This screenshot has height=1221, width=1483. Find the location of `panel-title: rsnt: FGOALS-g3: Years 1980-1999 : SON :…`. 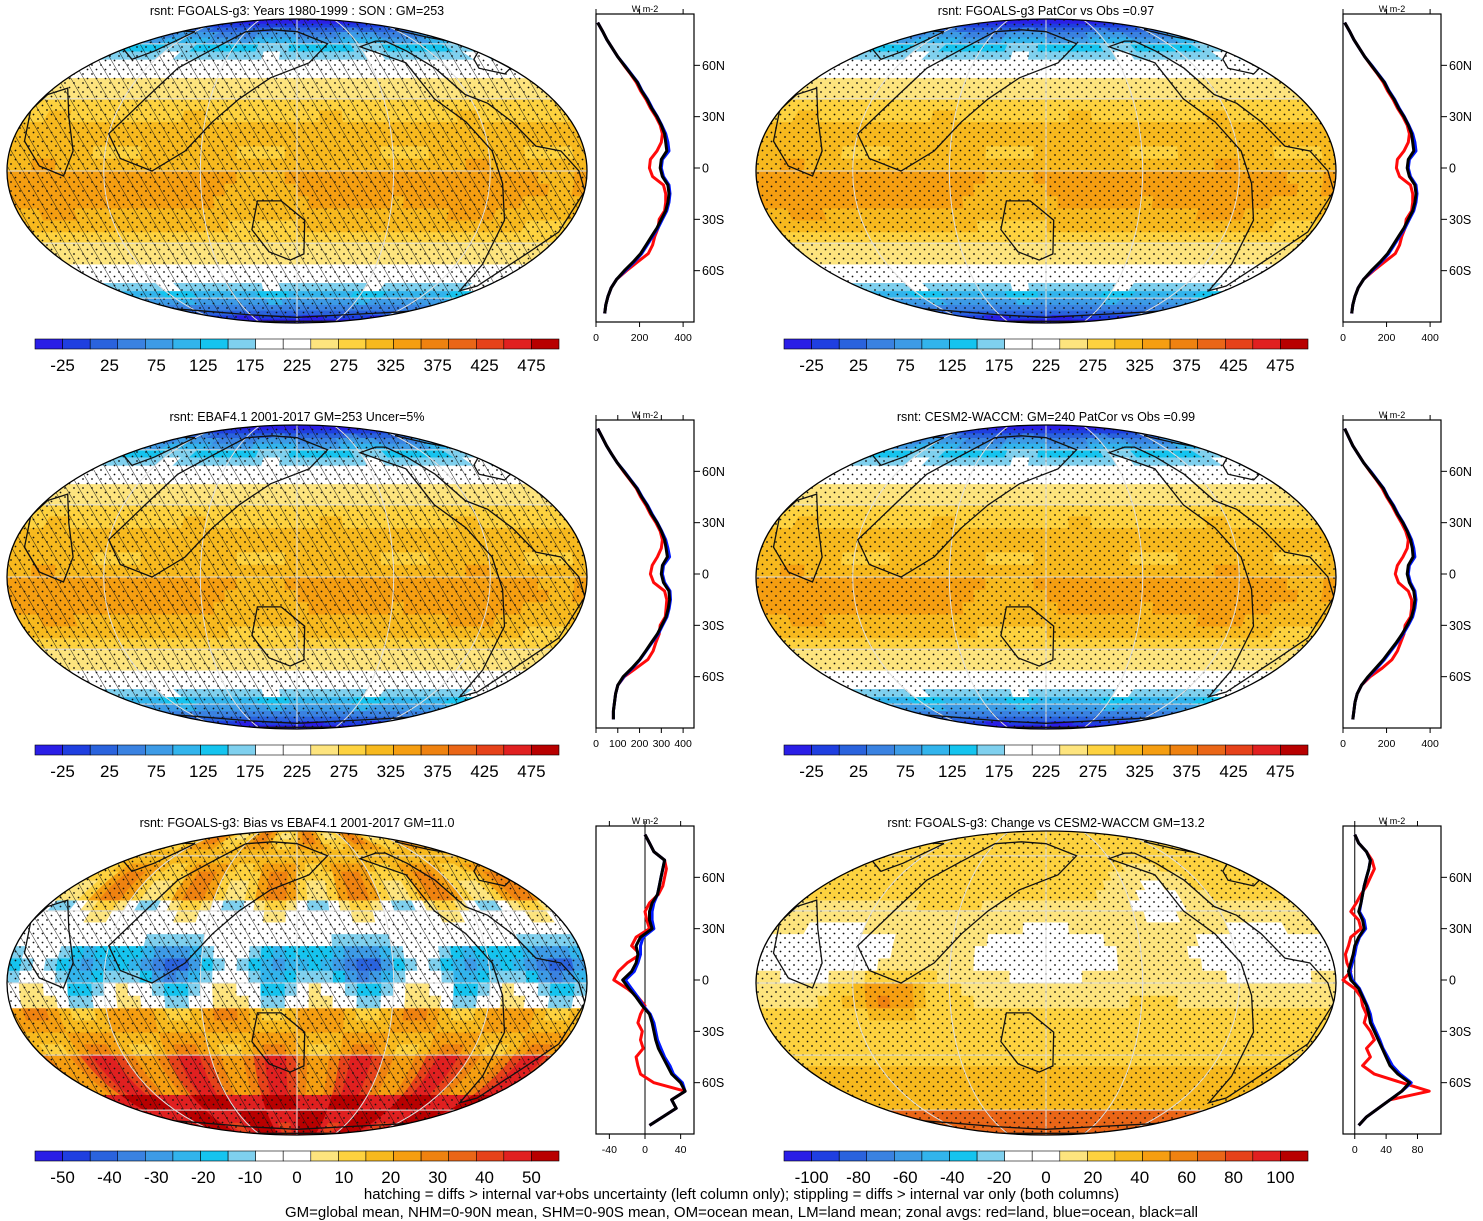

panel-title: rsnt: FGOALS-g3: Years 1980-1999 : SON :… is located at coordinates (297, 11).